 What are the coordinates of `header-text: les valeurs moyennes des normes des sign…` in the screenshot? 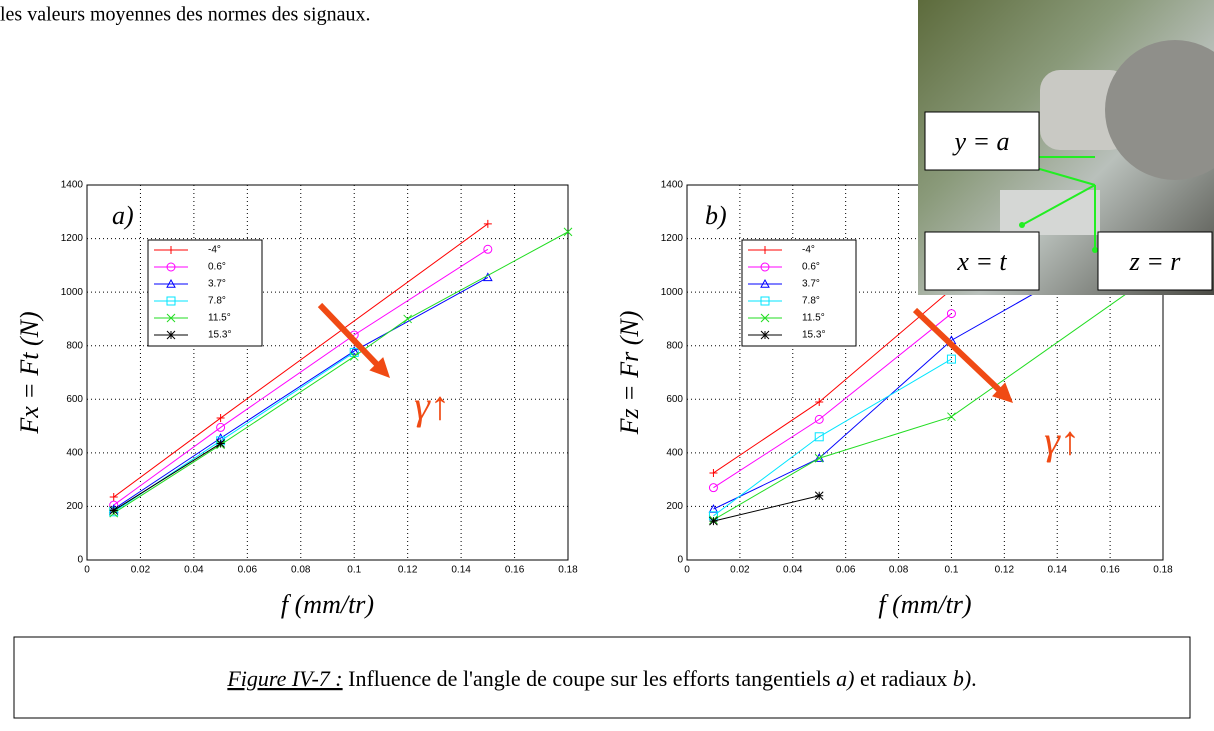 It's located at (185, 15).